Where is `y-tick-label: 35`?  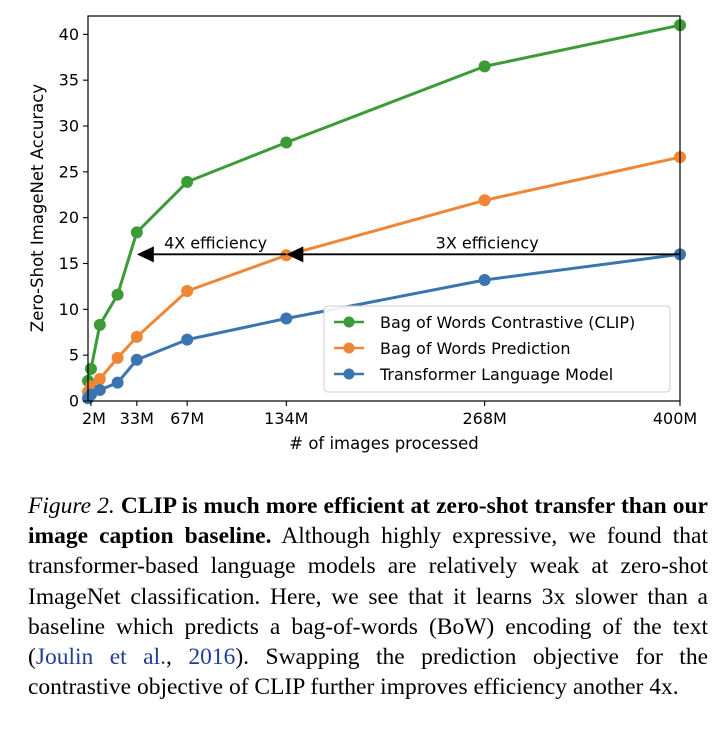
y-tick-label: 35 is located at coordinates (69, 80).